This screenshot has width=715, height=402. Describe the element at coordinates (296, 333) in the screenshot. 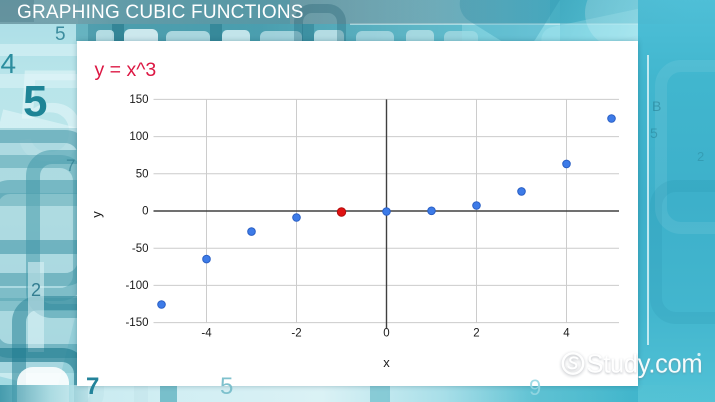

I see `svg-text: -2` at that location.